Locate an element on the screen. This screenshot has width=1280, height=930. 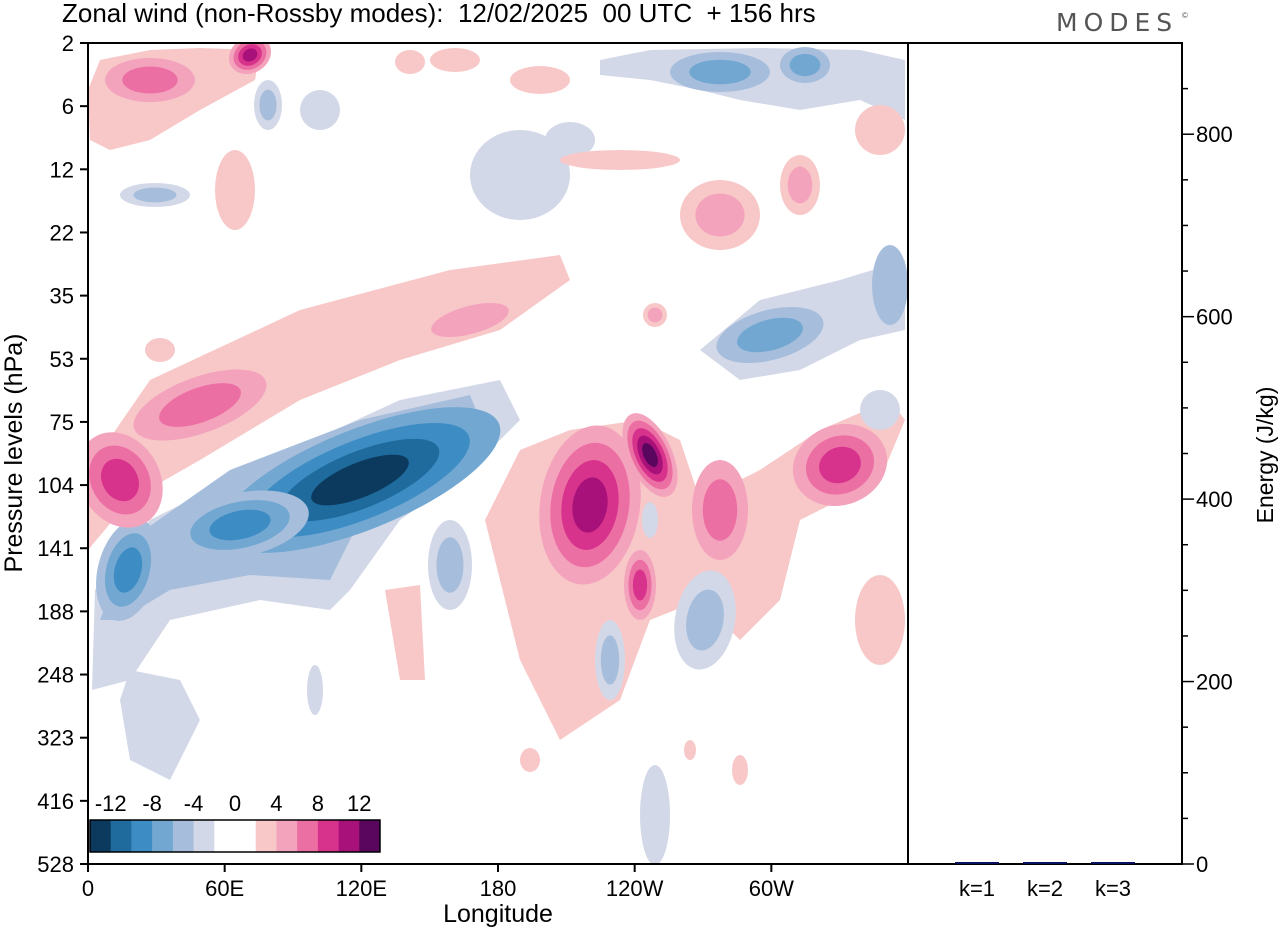
colorbar-frame is located at coordinates (235, 836).